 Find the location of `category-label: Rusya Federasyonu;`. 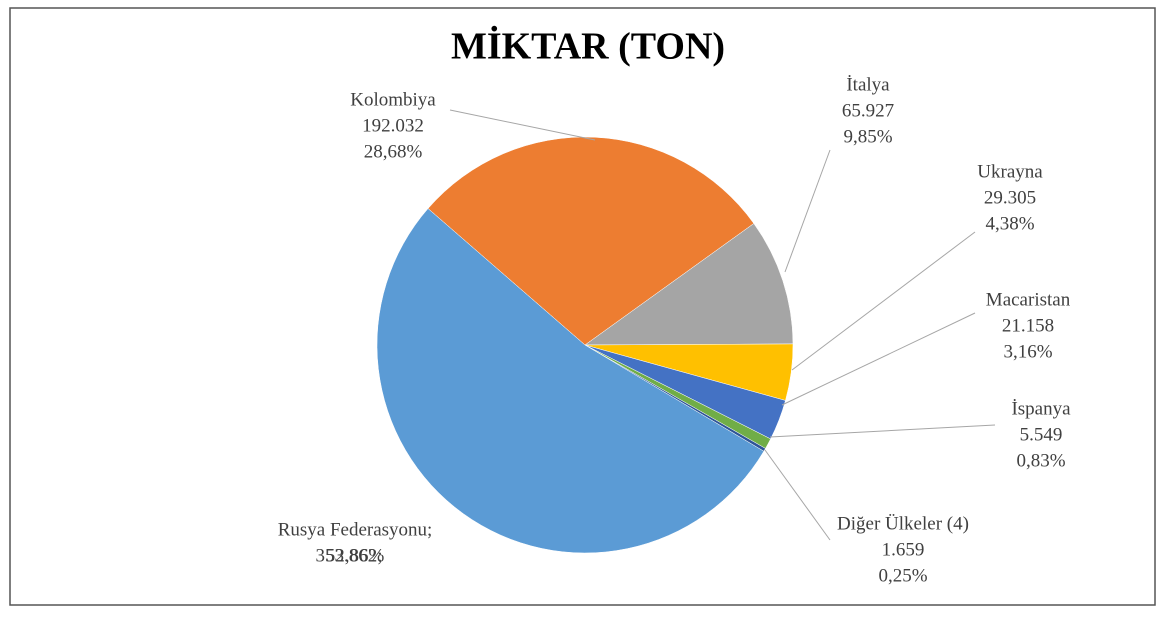

category-label: Rusya Federasyonu; is located at coordinates (355, 529).